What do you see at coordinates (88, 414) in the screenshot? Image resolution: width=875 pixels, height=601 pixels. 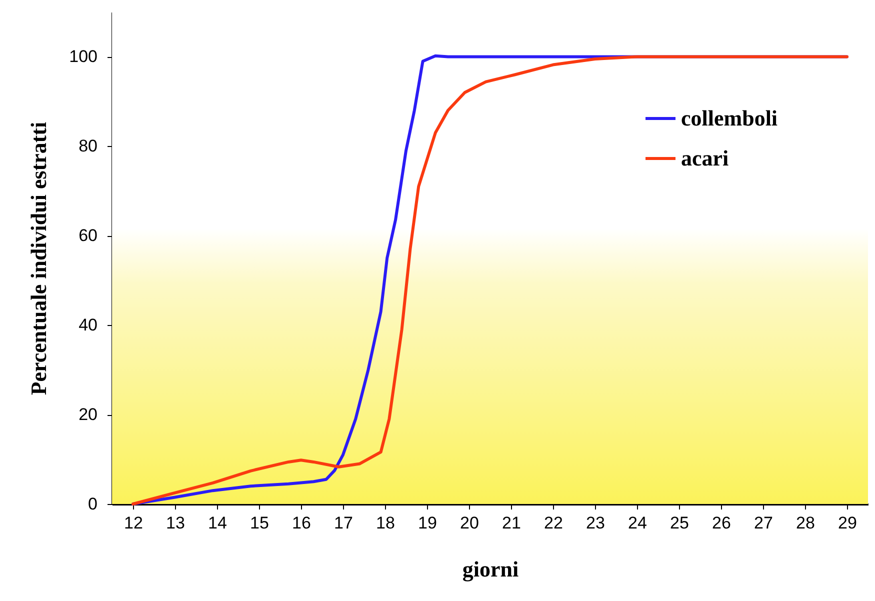 I see `y-tick-label: 20` at bounding box center [88, 414].